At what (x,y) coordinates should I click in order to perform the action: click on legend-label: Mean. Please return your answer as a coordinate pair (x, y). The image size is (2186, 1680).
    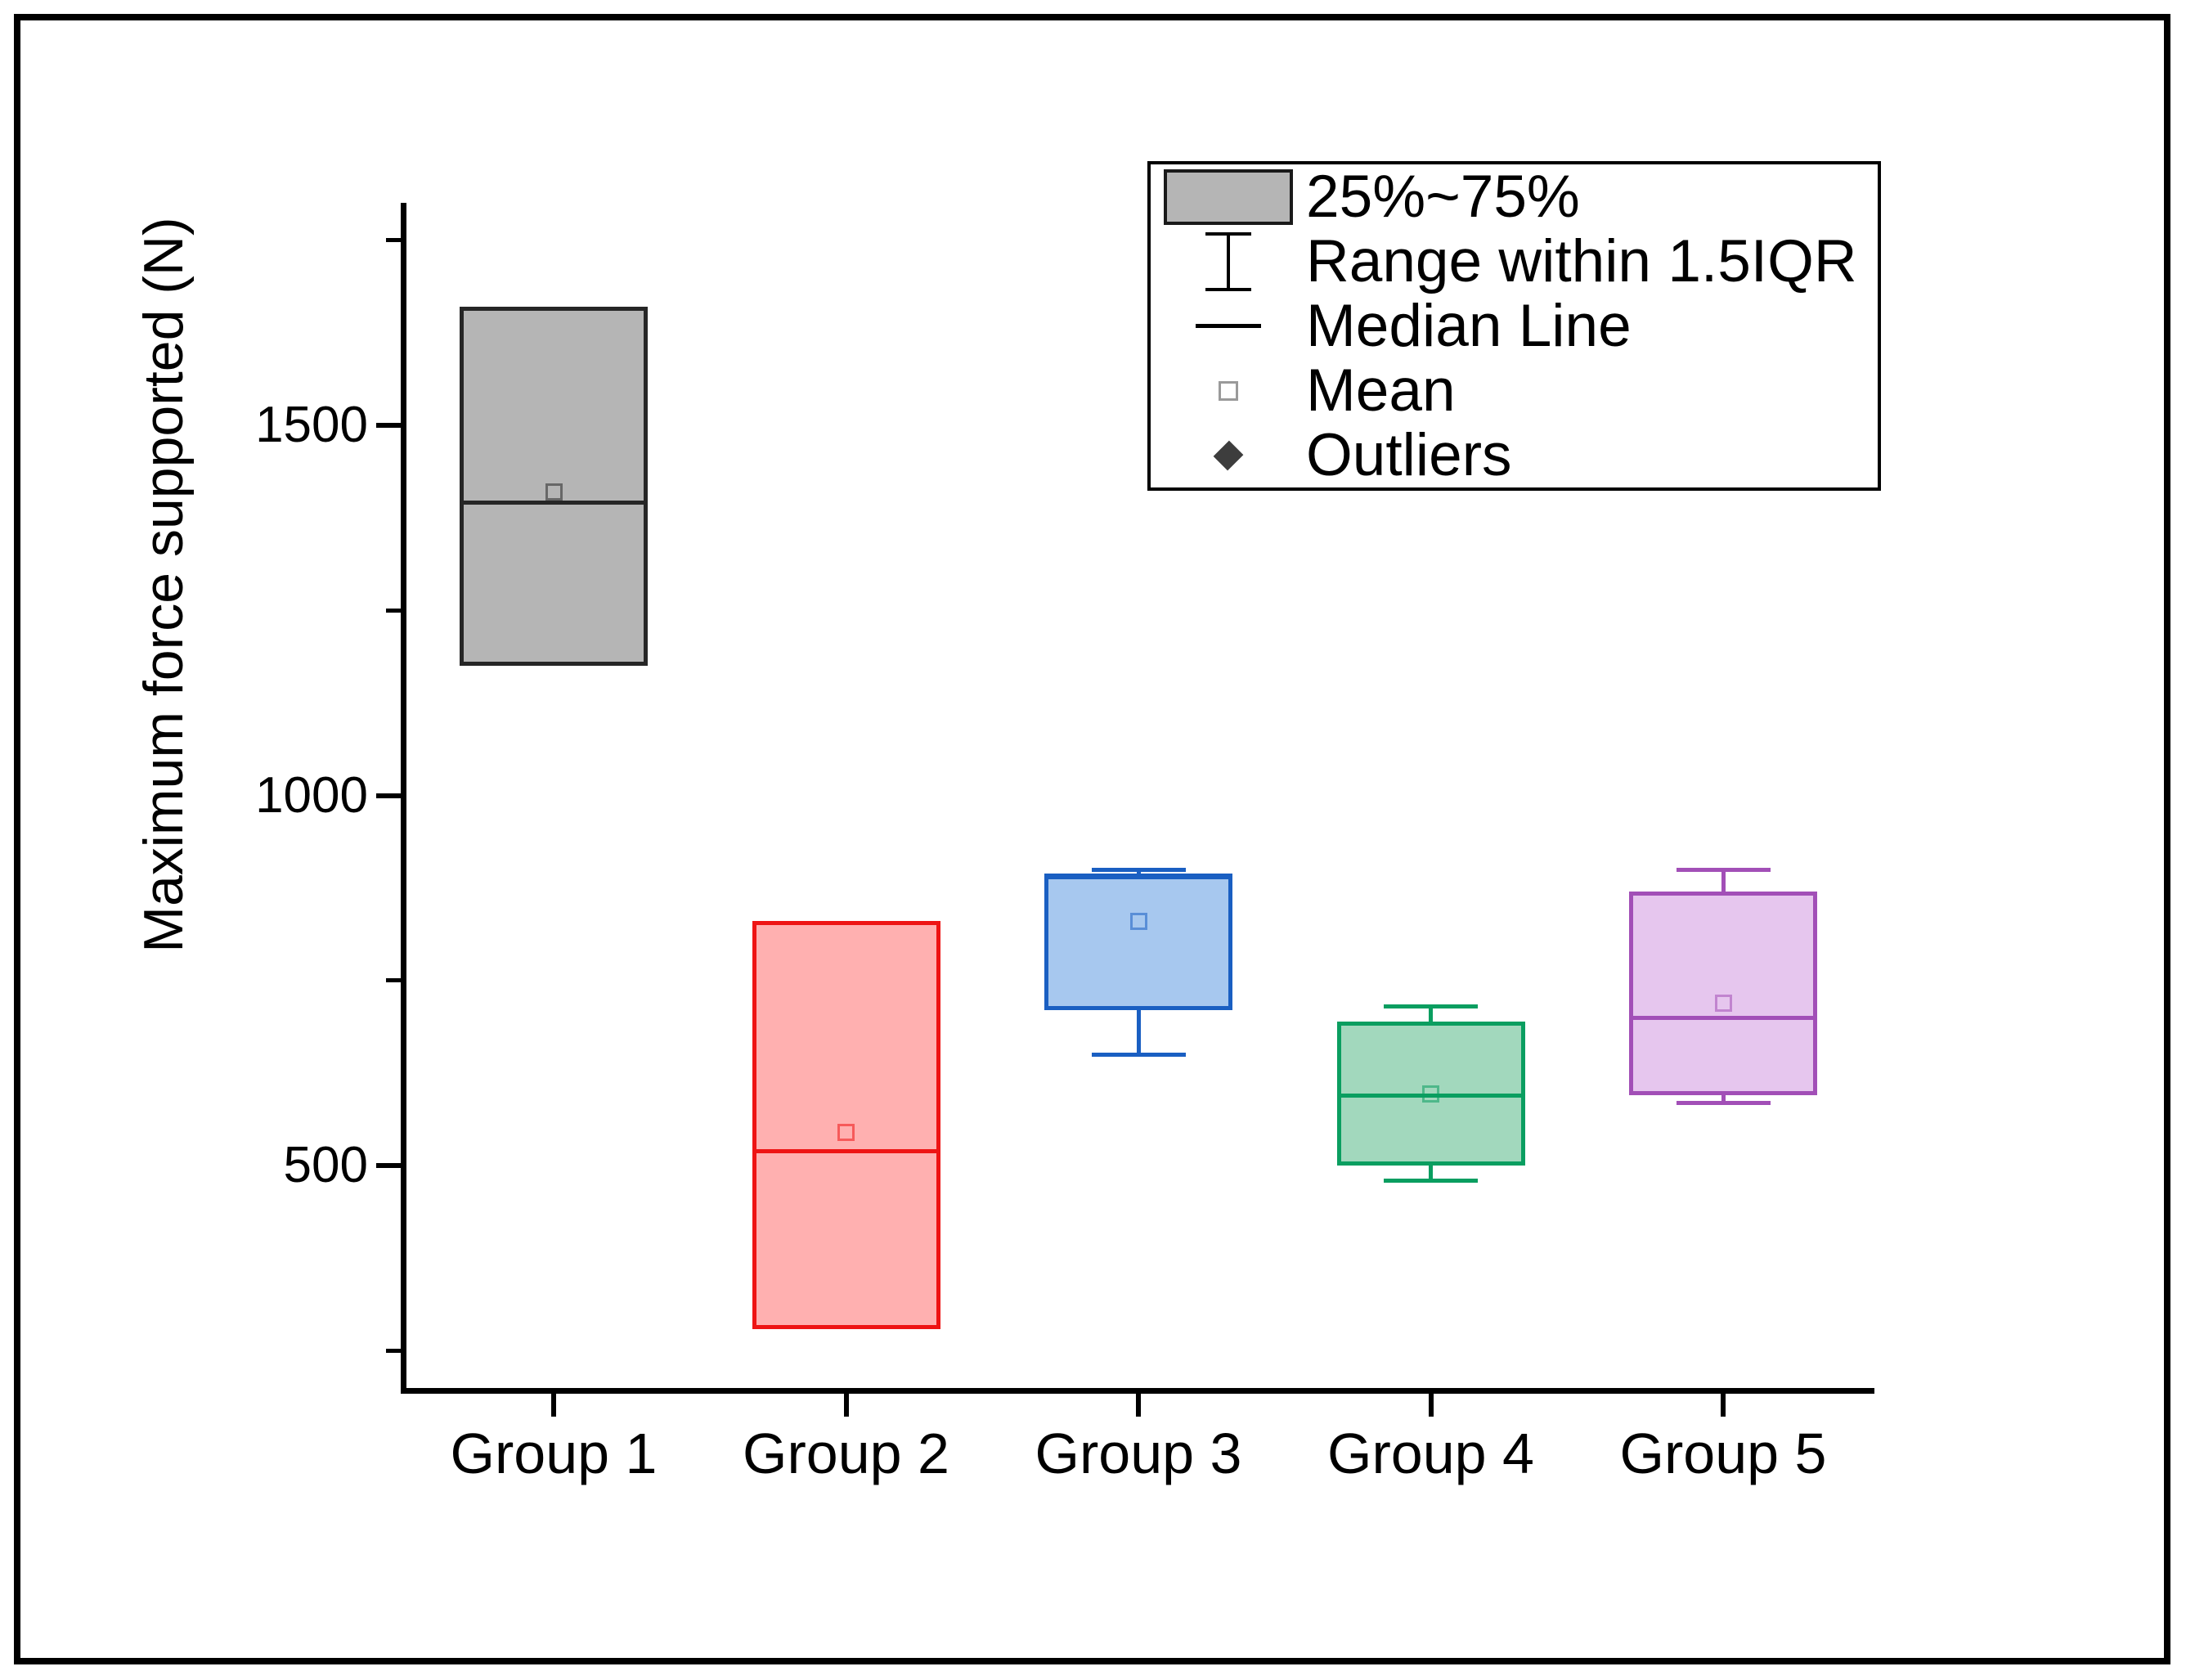
    Looking at the image, I should click on (1381, 390).